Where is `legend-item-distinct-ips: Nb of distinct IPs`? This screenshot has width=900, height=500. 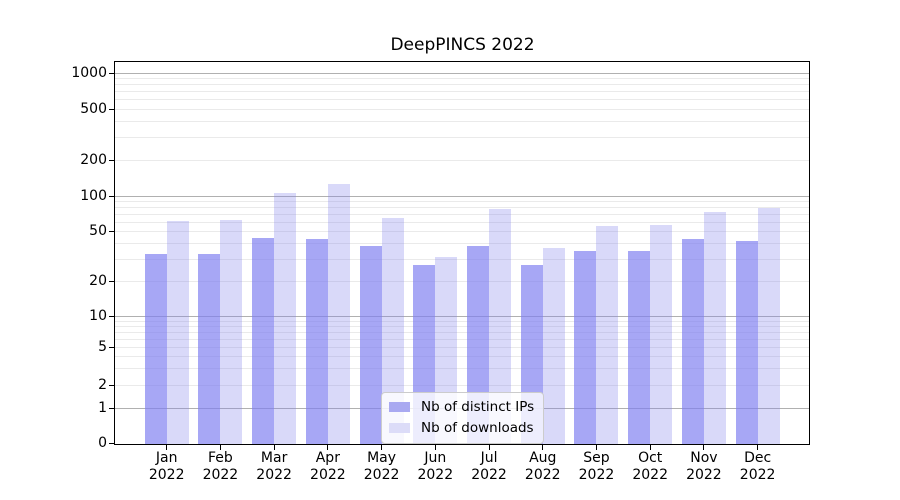
legend-item-distinct-ips: Nb of distinct IPs is located at coordinates (461, 407).